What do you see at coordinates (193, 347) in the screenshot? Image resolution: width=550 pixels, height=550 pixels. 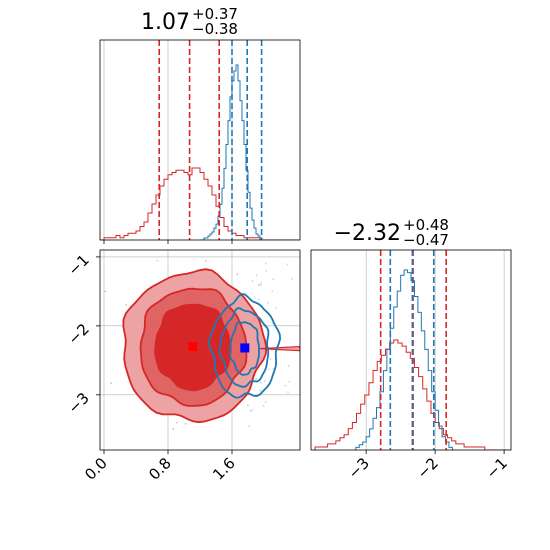 I see `red-center-marker` at bounding box center [193, 347].